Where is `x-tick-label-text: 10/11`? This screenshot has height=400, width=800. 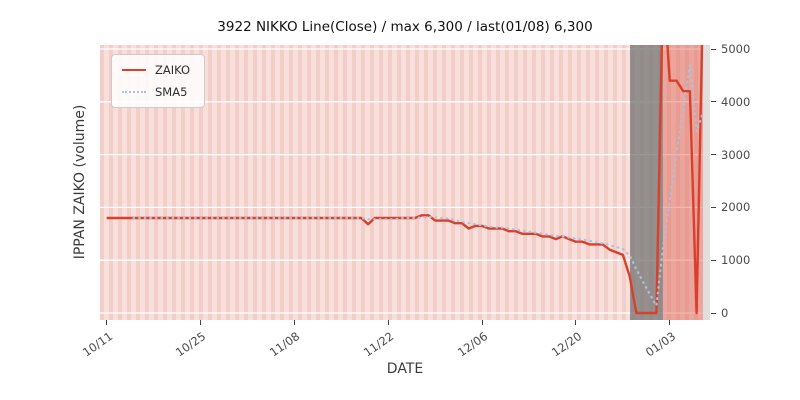
x-tick-label-text: 10/11 is located at coordinates (97, 344).